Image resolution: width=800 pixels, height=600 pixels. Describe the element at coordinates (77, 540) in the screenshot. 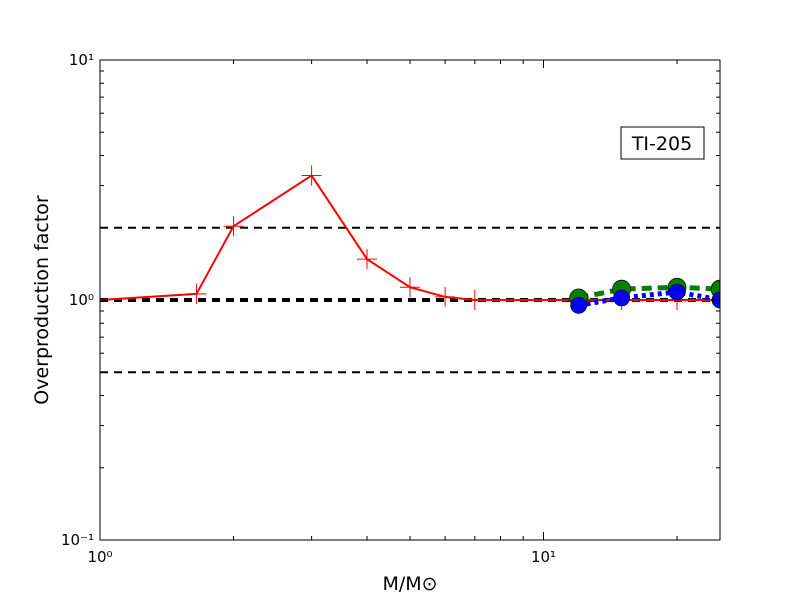

I see `y-tick-label: 10⁻¹` at that location.